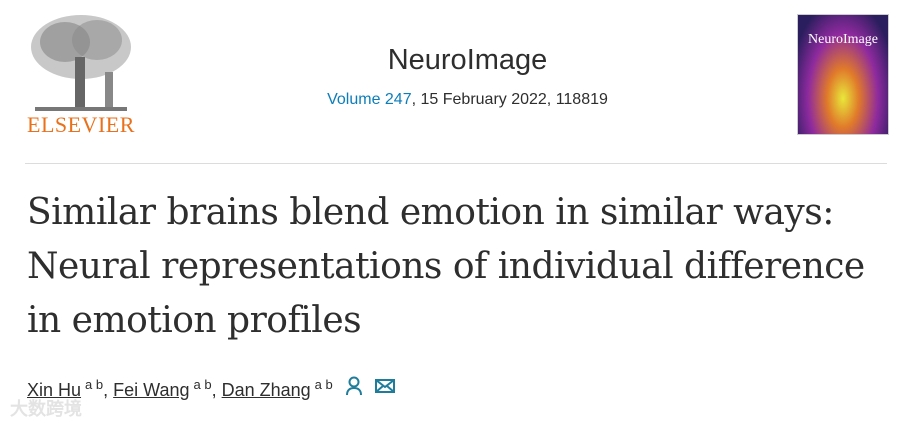 The image size is (912, 425). I want to click on elsevier-wordmark: ELSEVIER, so click(81, 124).